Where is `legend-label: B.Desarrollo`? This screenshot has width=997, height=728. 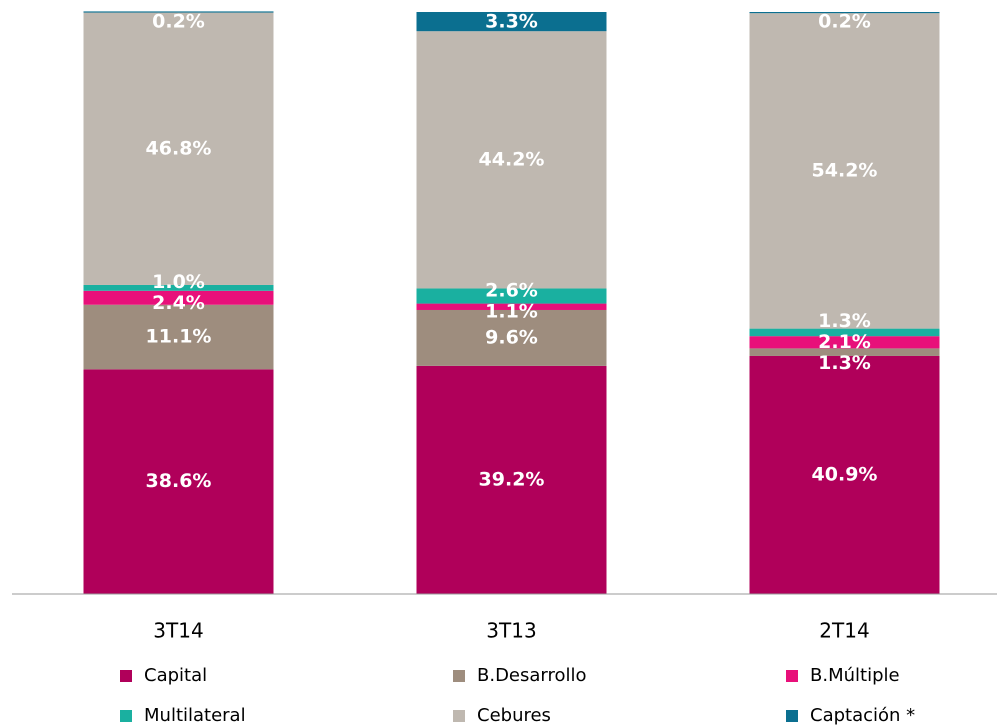 legend-label: B.Desarrollo is located at coordinates (532, 675).